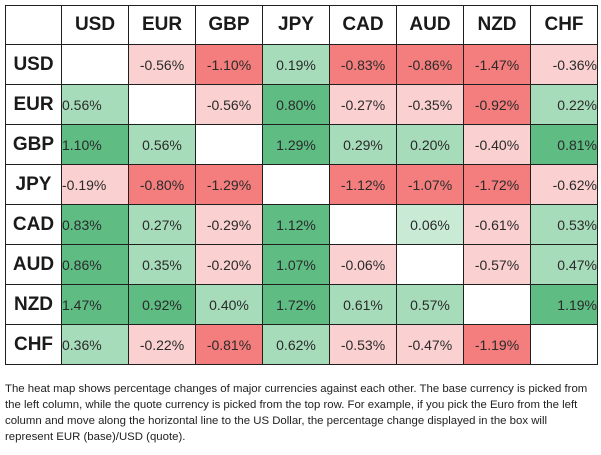 The height and width of the screenshot is (455, 601). I want to click on heatmap-cell-cad-chf: 0.53%, so click(564, 224).